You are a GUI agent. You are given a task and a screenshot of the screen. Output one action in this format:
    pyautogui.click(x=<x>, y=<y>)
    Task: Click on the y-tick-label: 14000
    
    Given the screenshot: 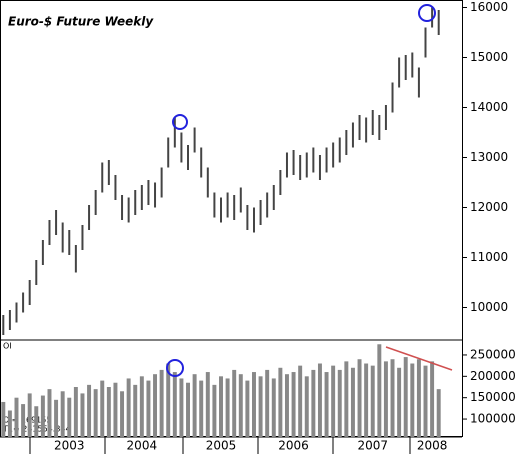 What is the action you would take?
    pyautogui.click(x=489, y=107)
    